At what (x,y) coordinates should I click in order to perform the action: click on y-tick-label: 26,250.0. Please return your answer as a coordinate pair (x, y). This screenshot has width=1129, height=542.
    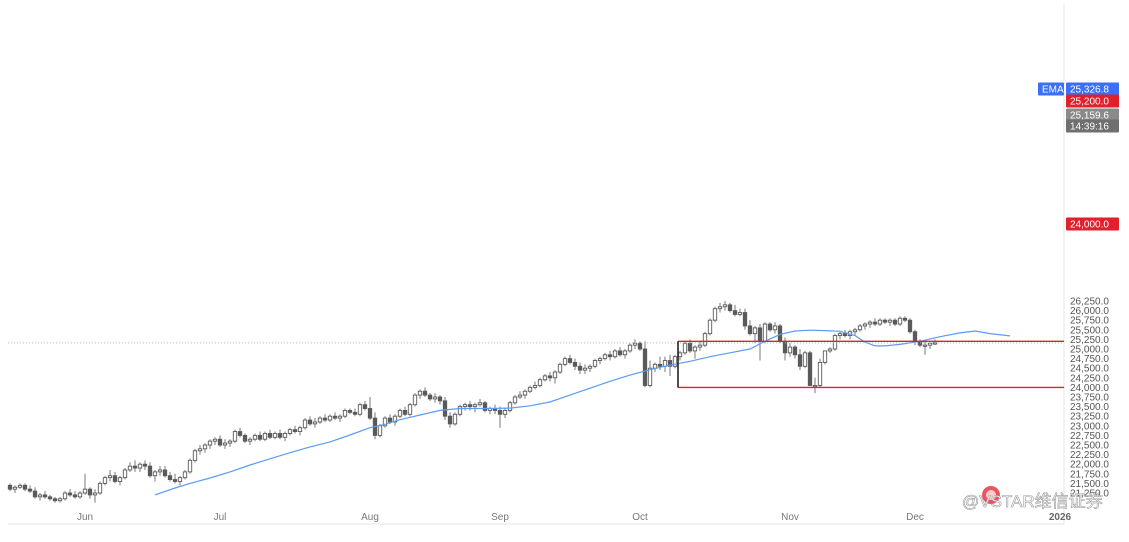
    Looking at the image, I should click on (1089, 302).